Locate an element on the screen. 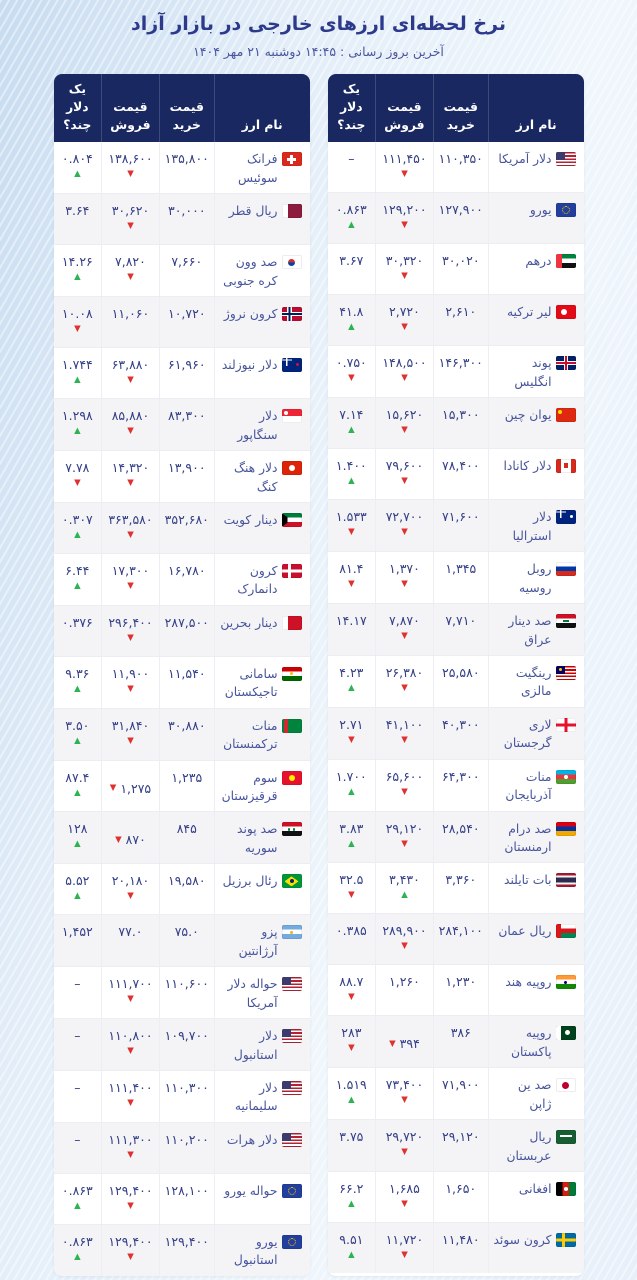  currency-name: دلار نیوزلند is located at coordinates (249, 365).